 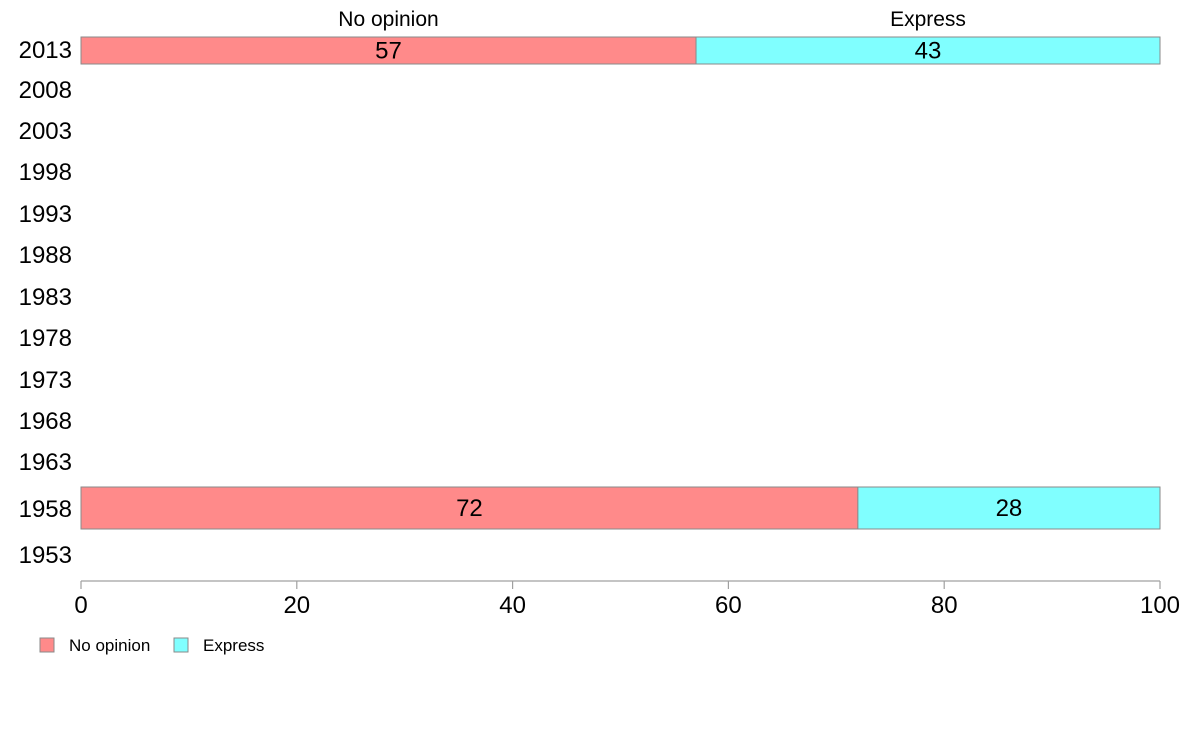 What do you see at coordinates (45, 297) in the screenshot?
I see `y-tick-label-1983: 1983` at bounding box center [45, 297].